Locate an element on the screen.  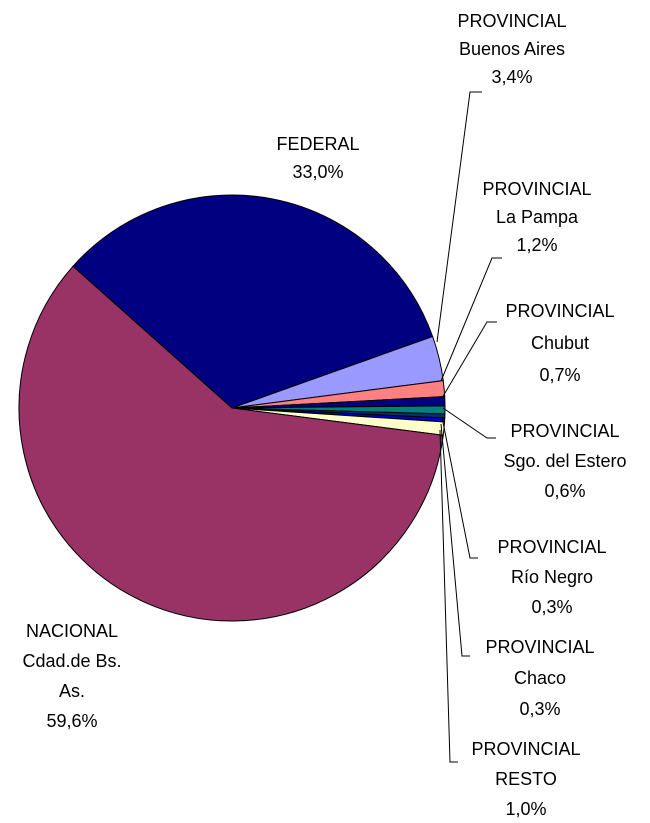
slice-label: La Pampa is located at coordinates (537, 217).